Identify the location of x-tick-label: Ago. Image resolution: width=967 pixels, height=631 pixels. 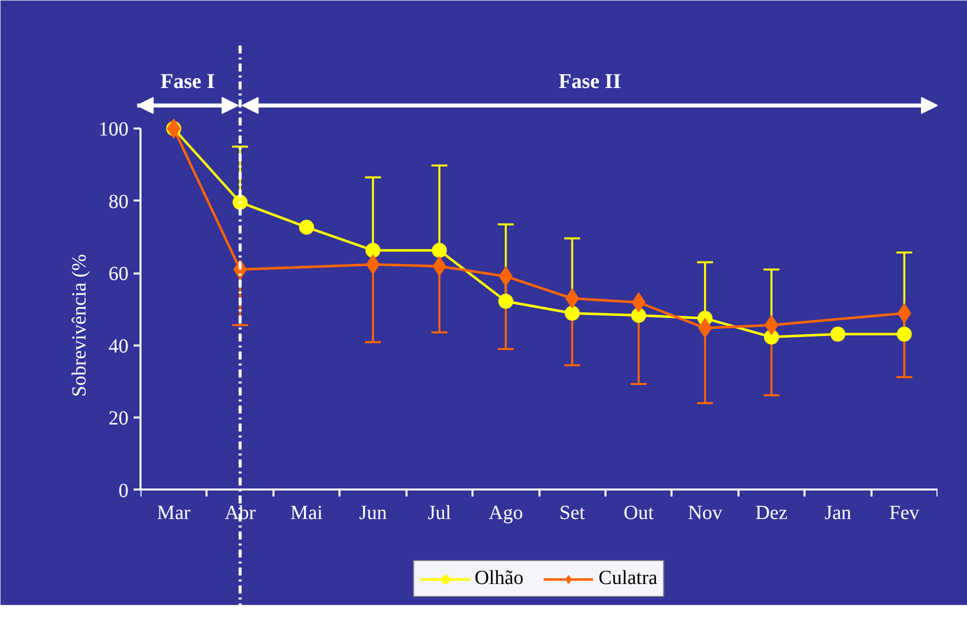
(506, 513).